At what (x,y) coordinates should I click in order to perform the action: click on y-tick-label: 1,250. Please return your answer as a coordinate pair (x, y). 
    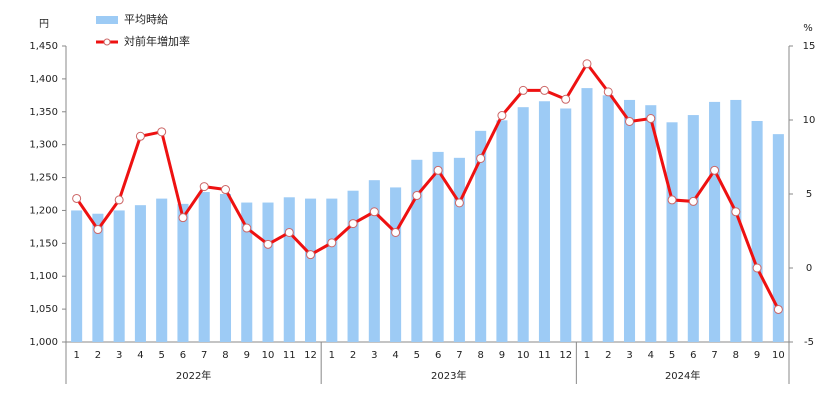
    Looking at the image, I should click on (43, 178).